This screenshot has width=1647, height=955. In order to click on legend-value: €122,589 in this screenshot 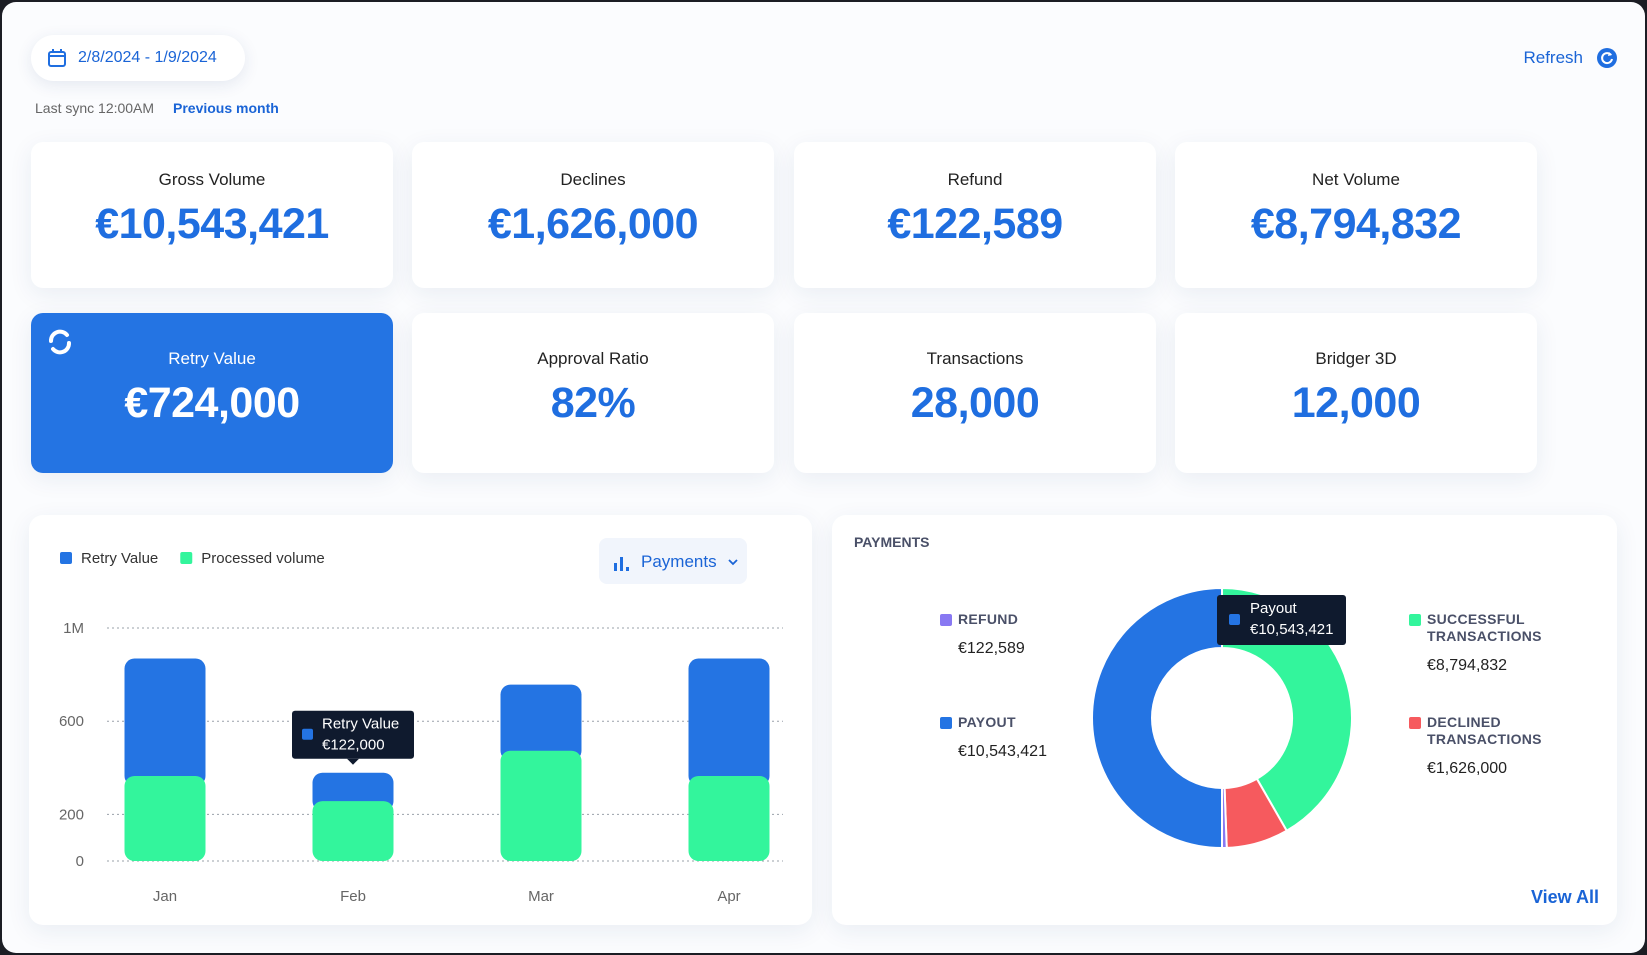, I will do `click(991, 648)`.